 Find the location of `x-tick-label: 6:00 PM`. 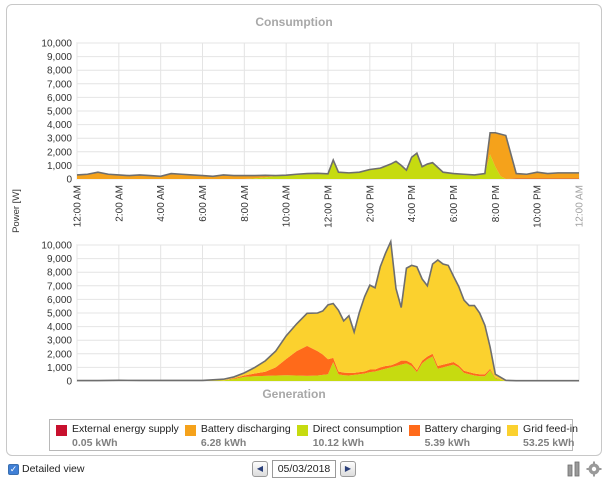

x-tick-label: 6:00 PM is located at coordinates (454, 203).